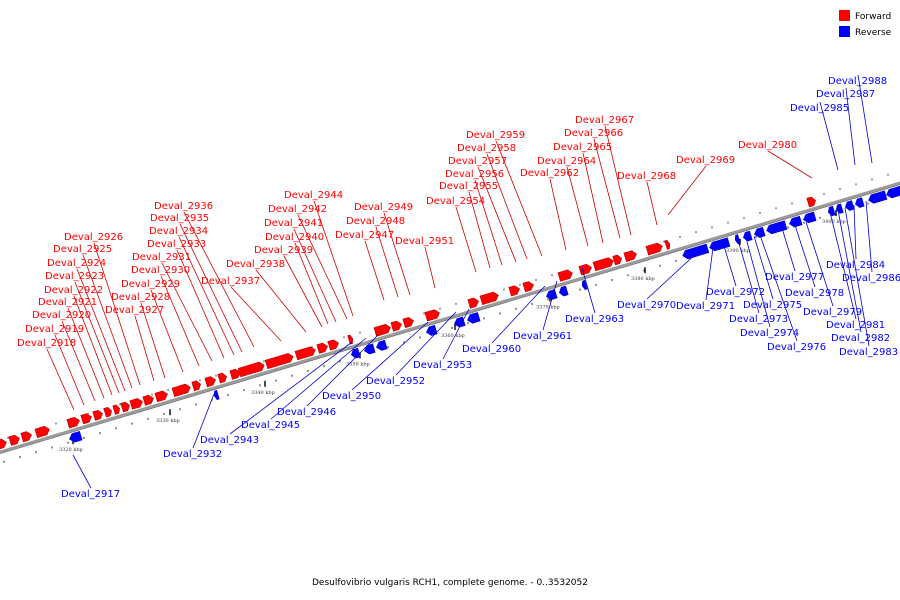 This screenshot has width=900, height=600. I want to click on reverse-gene-label: Deval_2973, so click(758, 319).